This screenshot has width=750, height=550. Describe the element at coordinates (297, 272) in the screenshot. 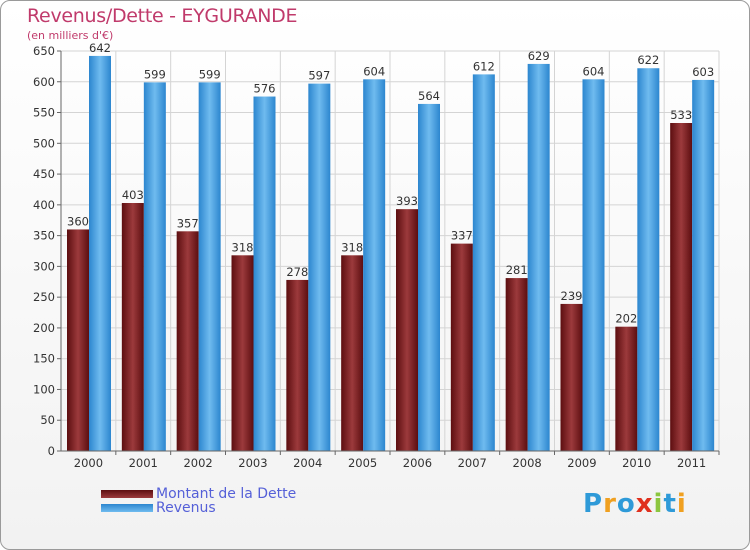

I see `data-label-debt-2004: 278` at that location.